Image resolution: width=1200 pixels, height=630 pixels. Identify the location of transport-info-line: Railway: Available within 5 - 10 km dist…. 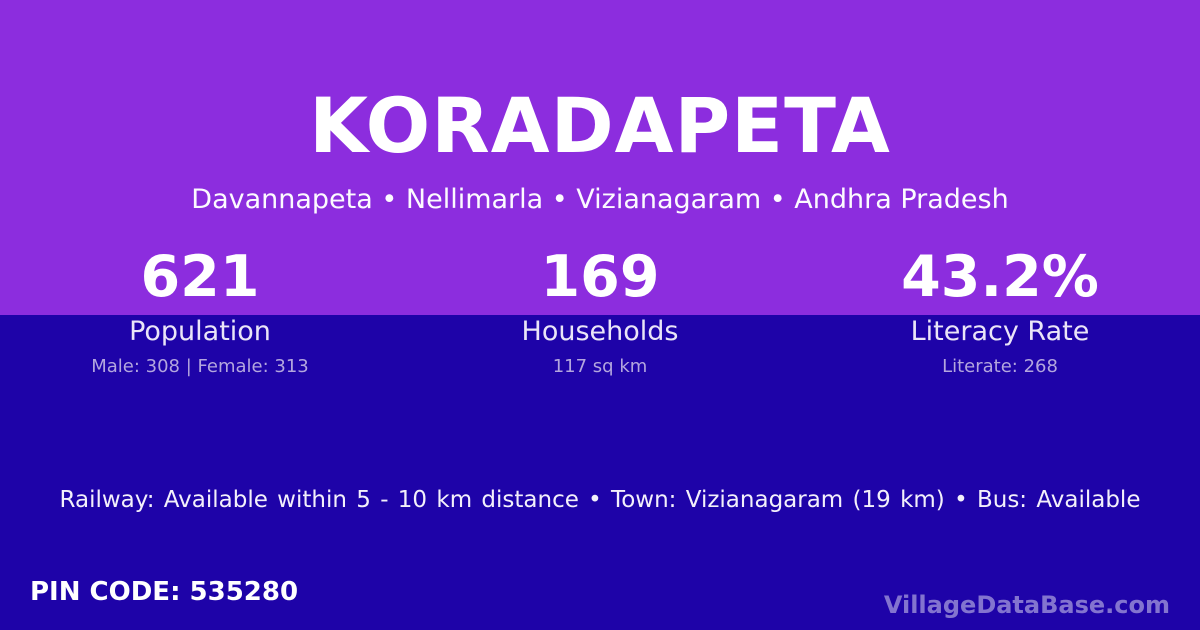
(600, 500).